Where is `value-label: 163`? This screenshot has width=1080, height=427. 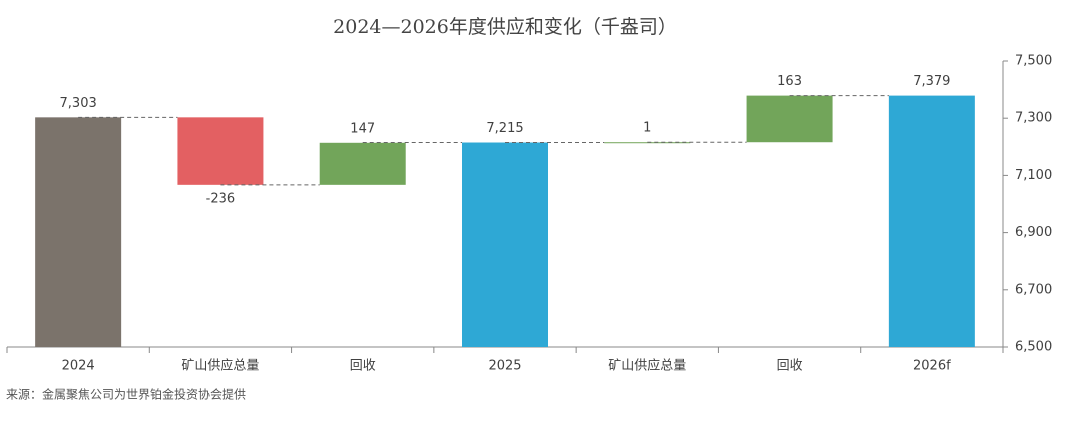 value-label: 163 is located at coordinates (789, 81).